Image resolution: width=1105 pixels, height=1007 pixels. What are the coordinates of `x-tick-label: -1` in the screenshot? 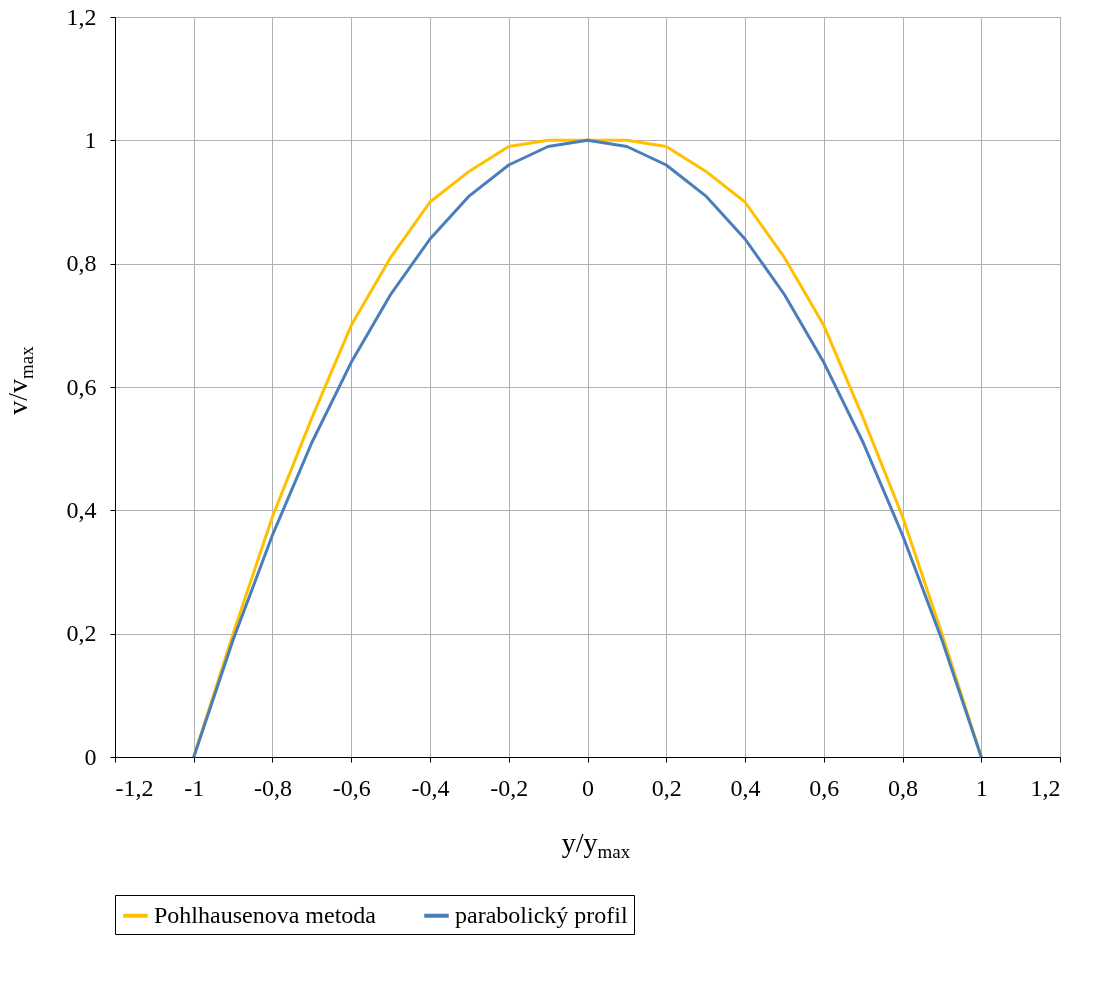 It's located at (194, 787).